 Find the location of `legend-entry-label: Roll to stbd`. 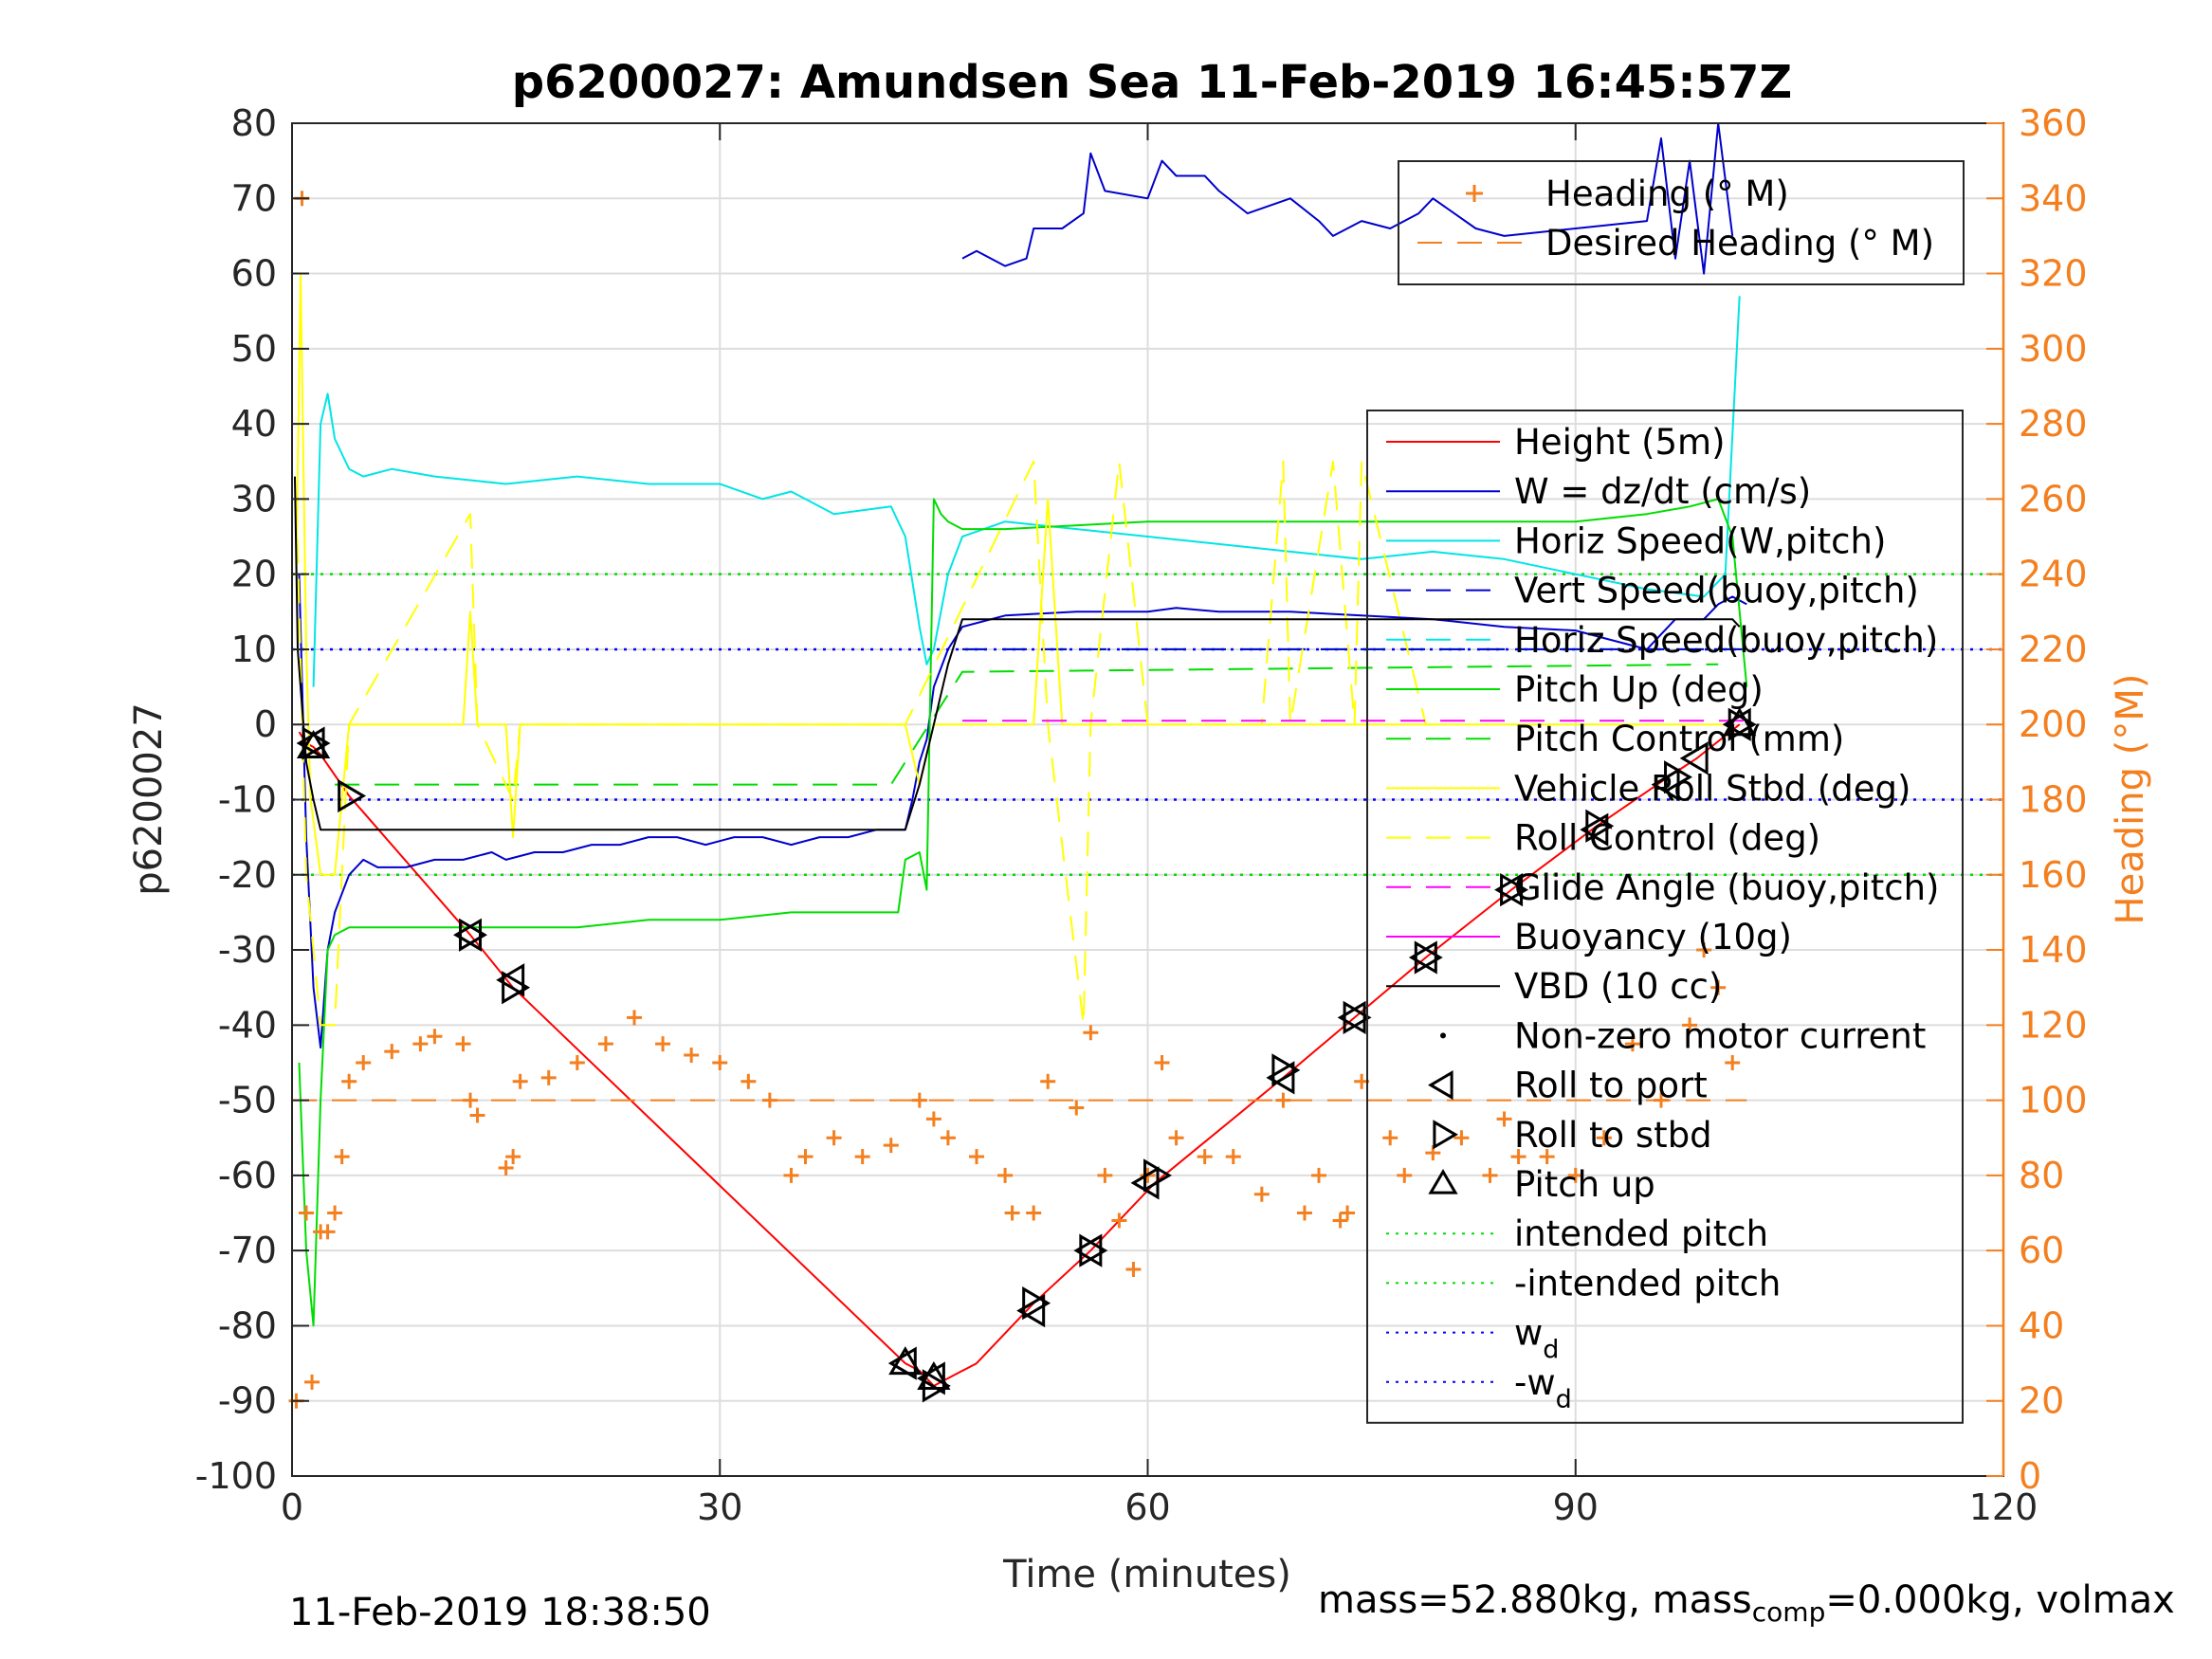

legend-entry-label: Roll to stbd is located at coordinates (1613, 1135).